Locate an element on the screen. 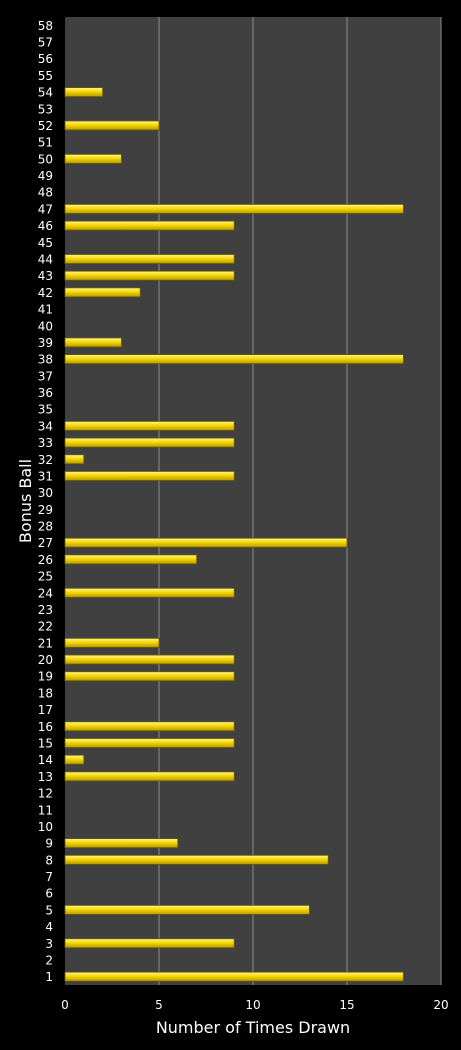 Image resolution: width=461 pixels, height=1050 pixels. y-axis-title: Bonus Ball is located at coordinates (25, 501).